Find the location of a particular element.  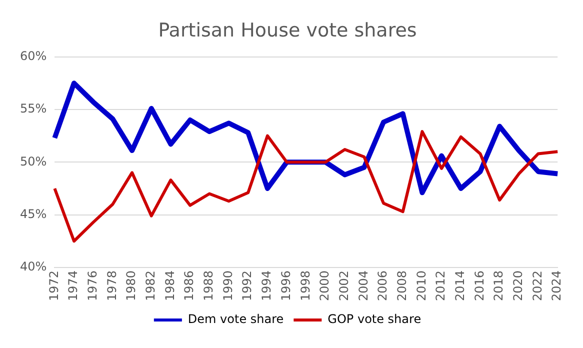

x-tick-label: 1992 is located at coordinates (247, 286).